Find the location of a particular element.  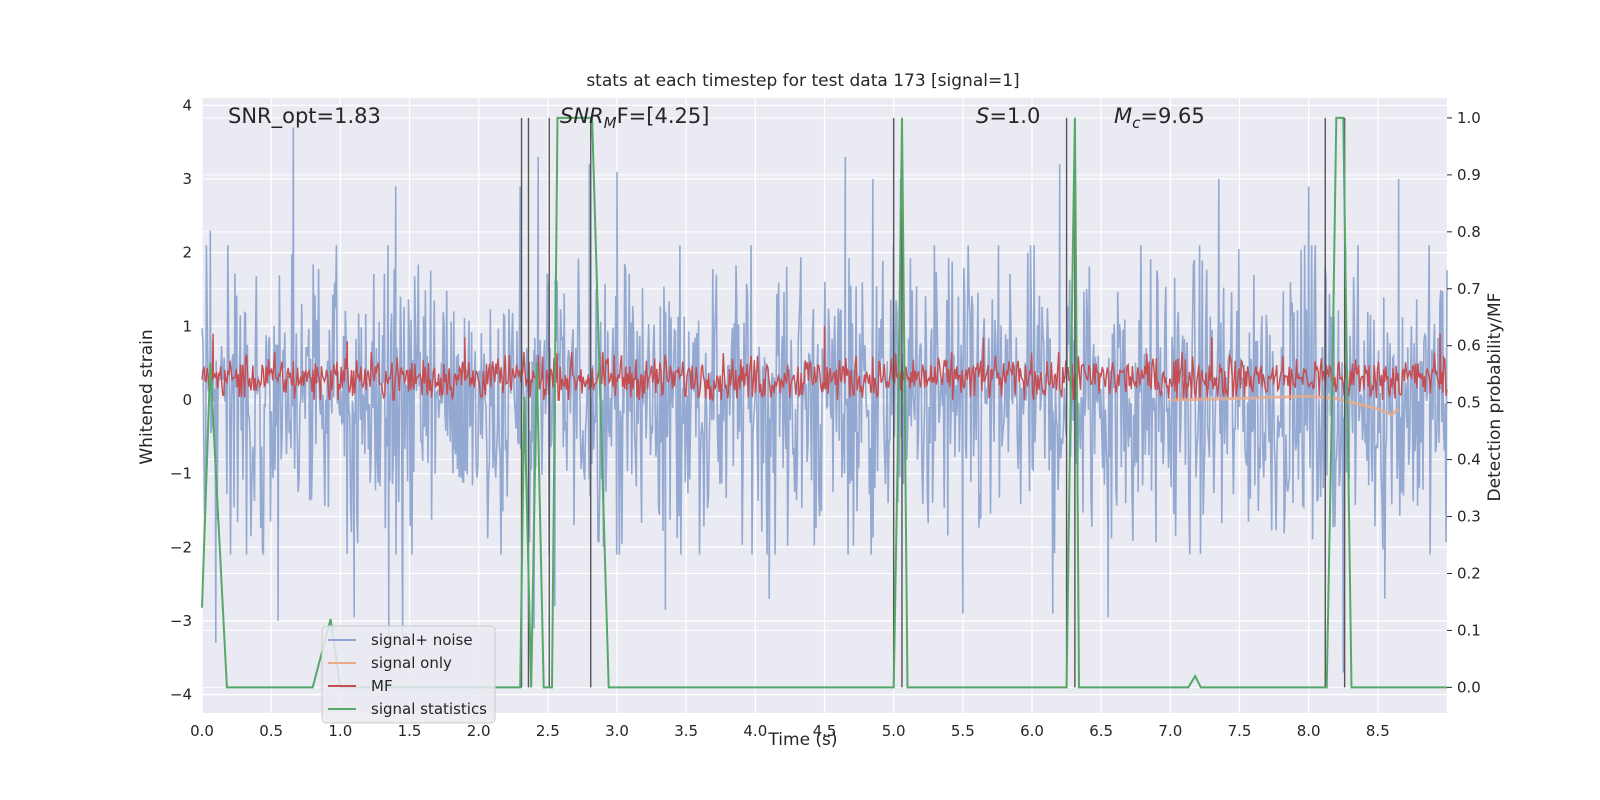

left-y-tick-label: 1 is located at coordinates (187, 326).